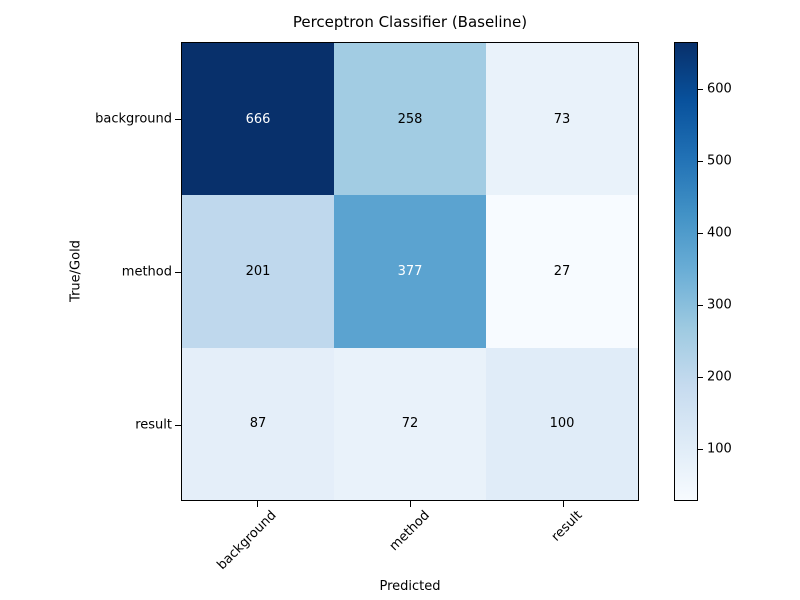 The image size is (800, 600). Describe the element at coordinates (153, 424) in the screenshot. I see `y-tick-label-result: result` at that location.